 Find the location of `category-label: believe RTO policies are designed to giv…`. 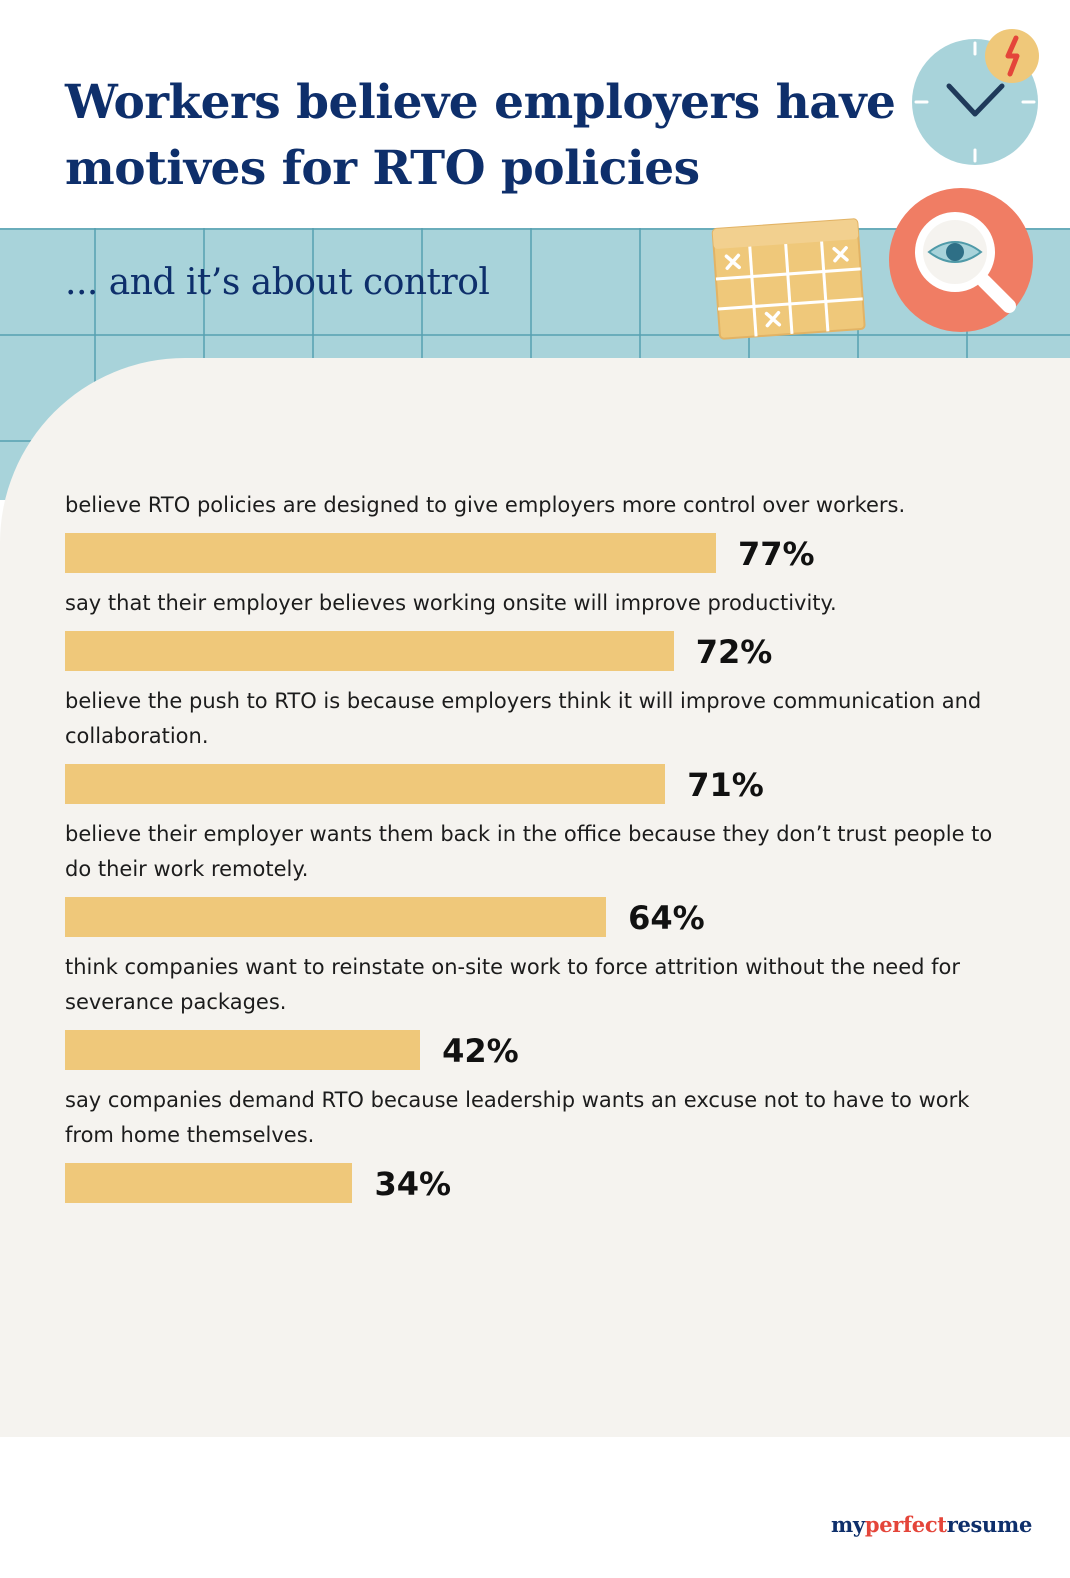

category-label: believe RTO policies are designed to giv… is located at coordinates (485, 505).